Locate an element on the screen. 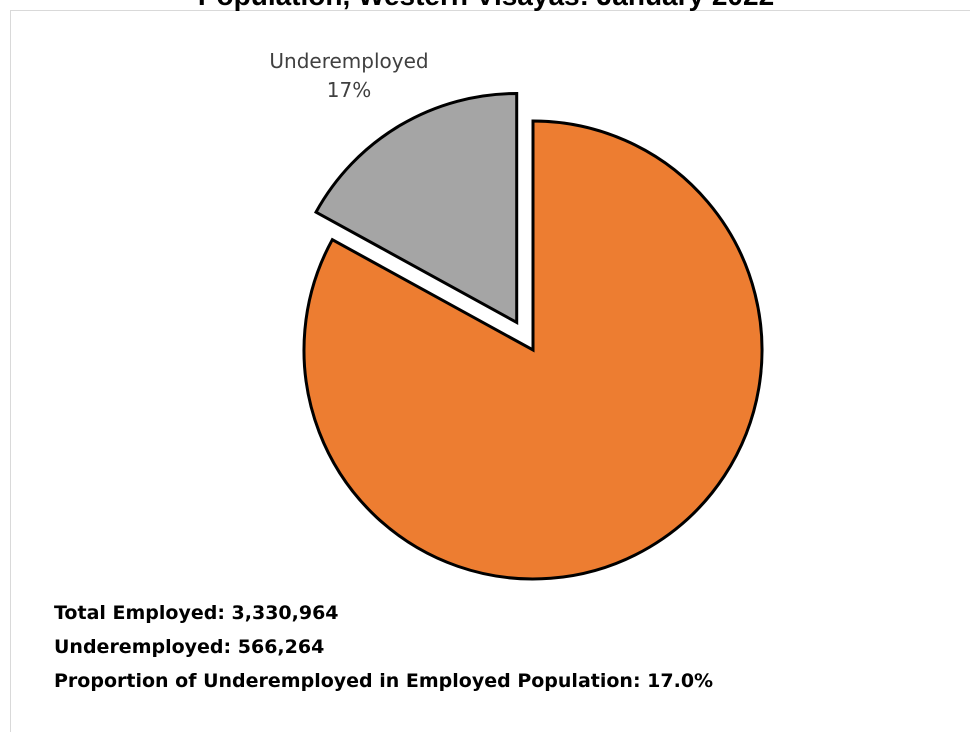 This screenshot has width=972, height=734. slice-label-underemployed-percent: 17% is located at coordinates (349, 90).